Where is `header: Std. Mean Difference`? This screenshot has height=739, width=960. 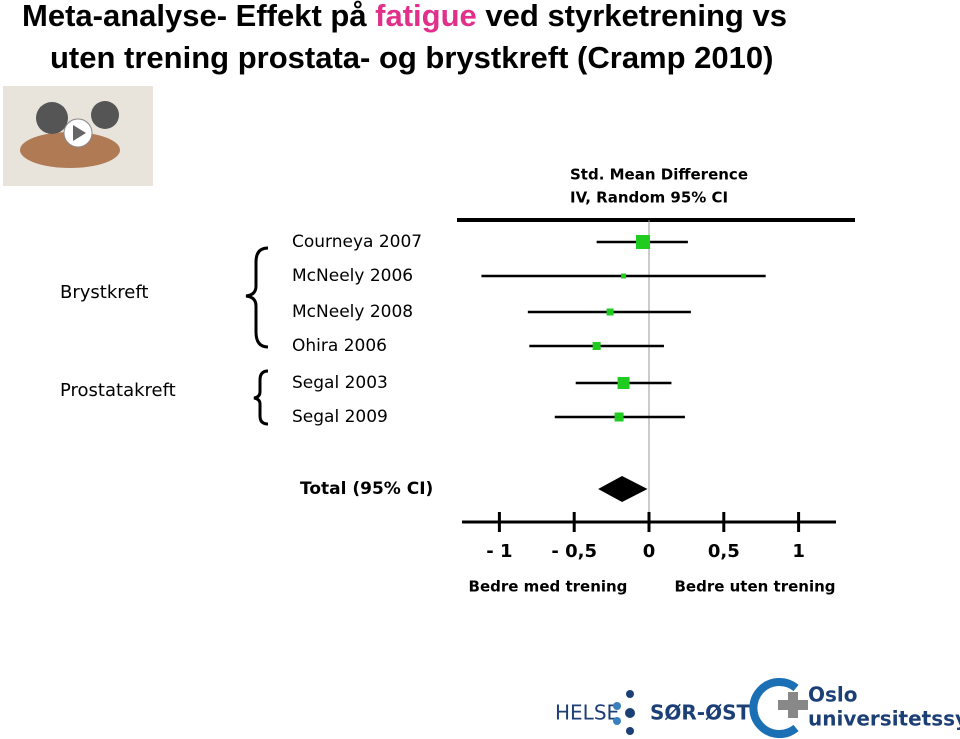 header: Std. Mean Difference is located at coordinates (659, 175).